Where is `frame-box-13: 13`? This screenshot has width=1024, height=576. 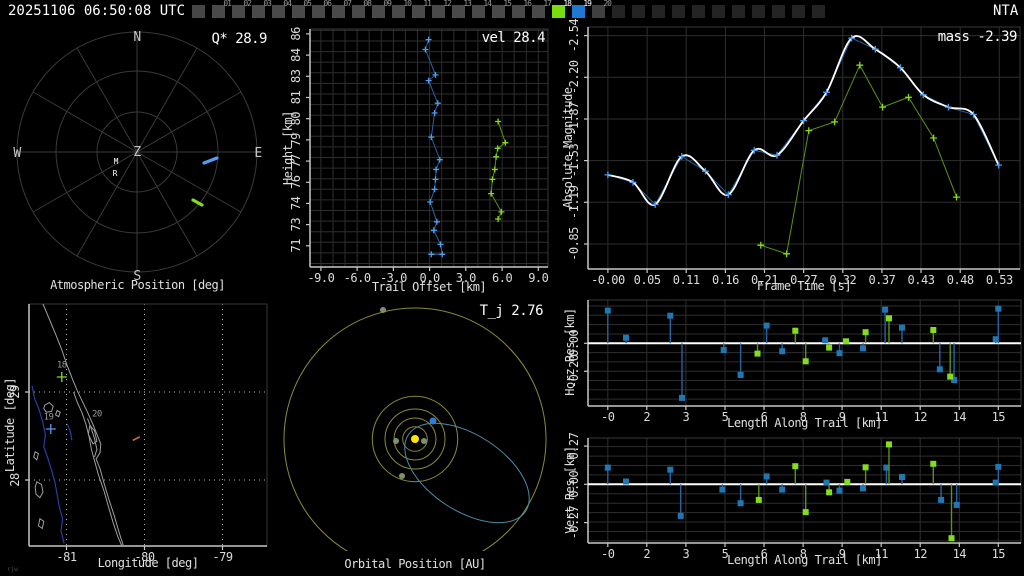
frame-box-13: 13 is located at coordinates (462, 10).